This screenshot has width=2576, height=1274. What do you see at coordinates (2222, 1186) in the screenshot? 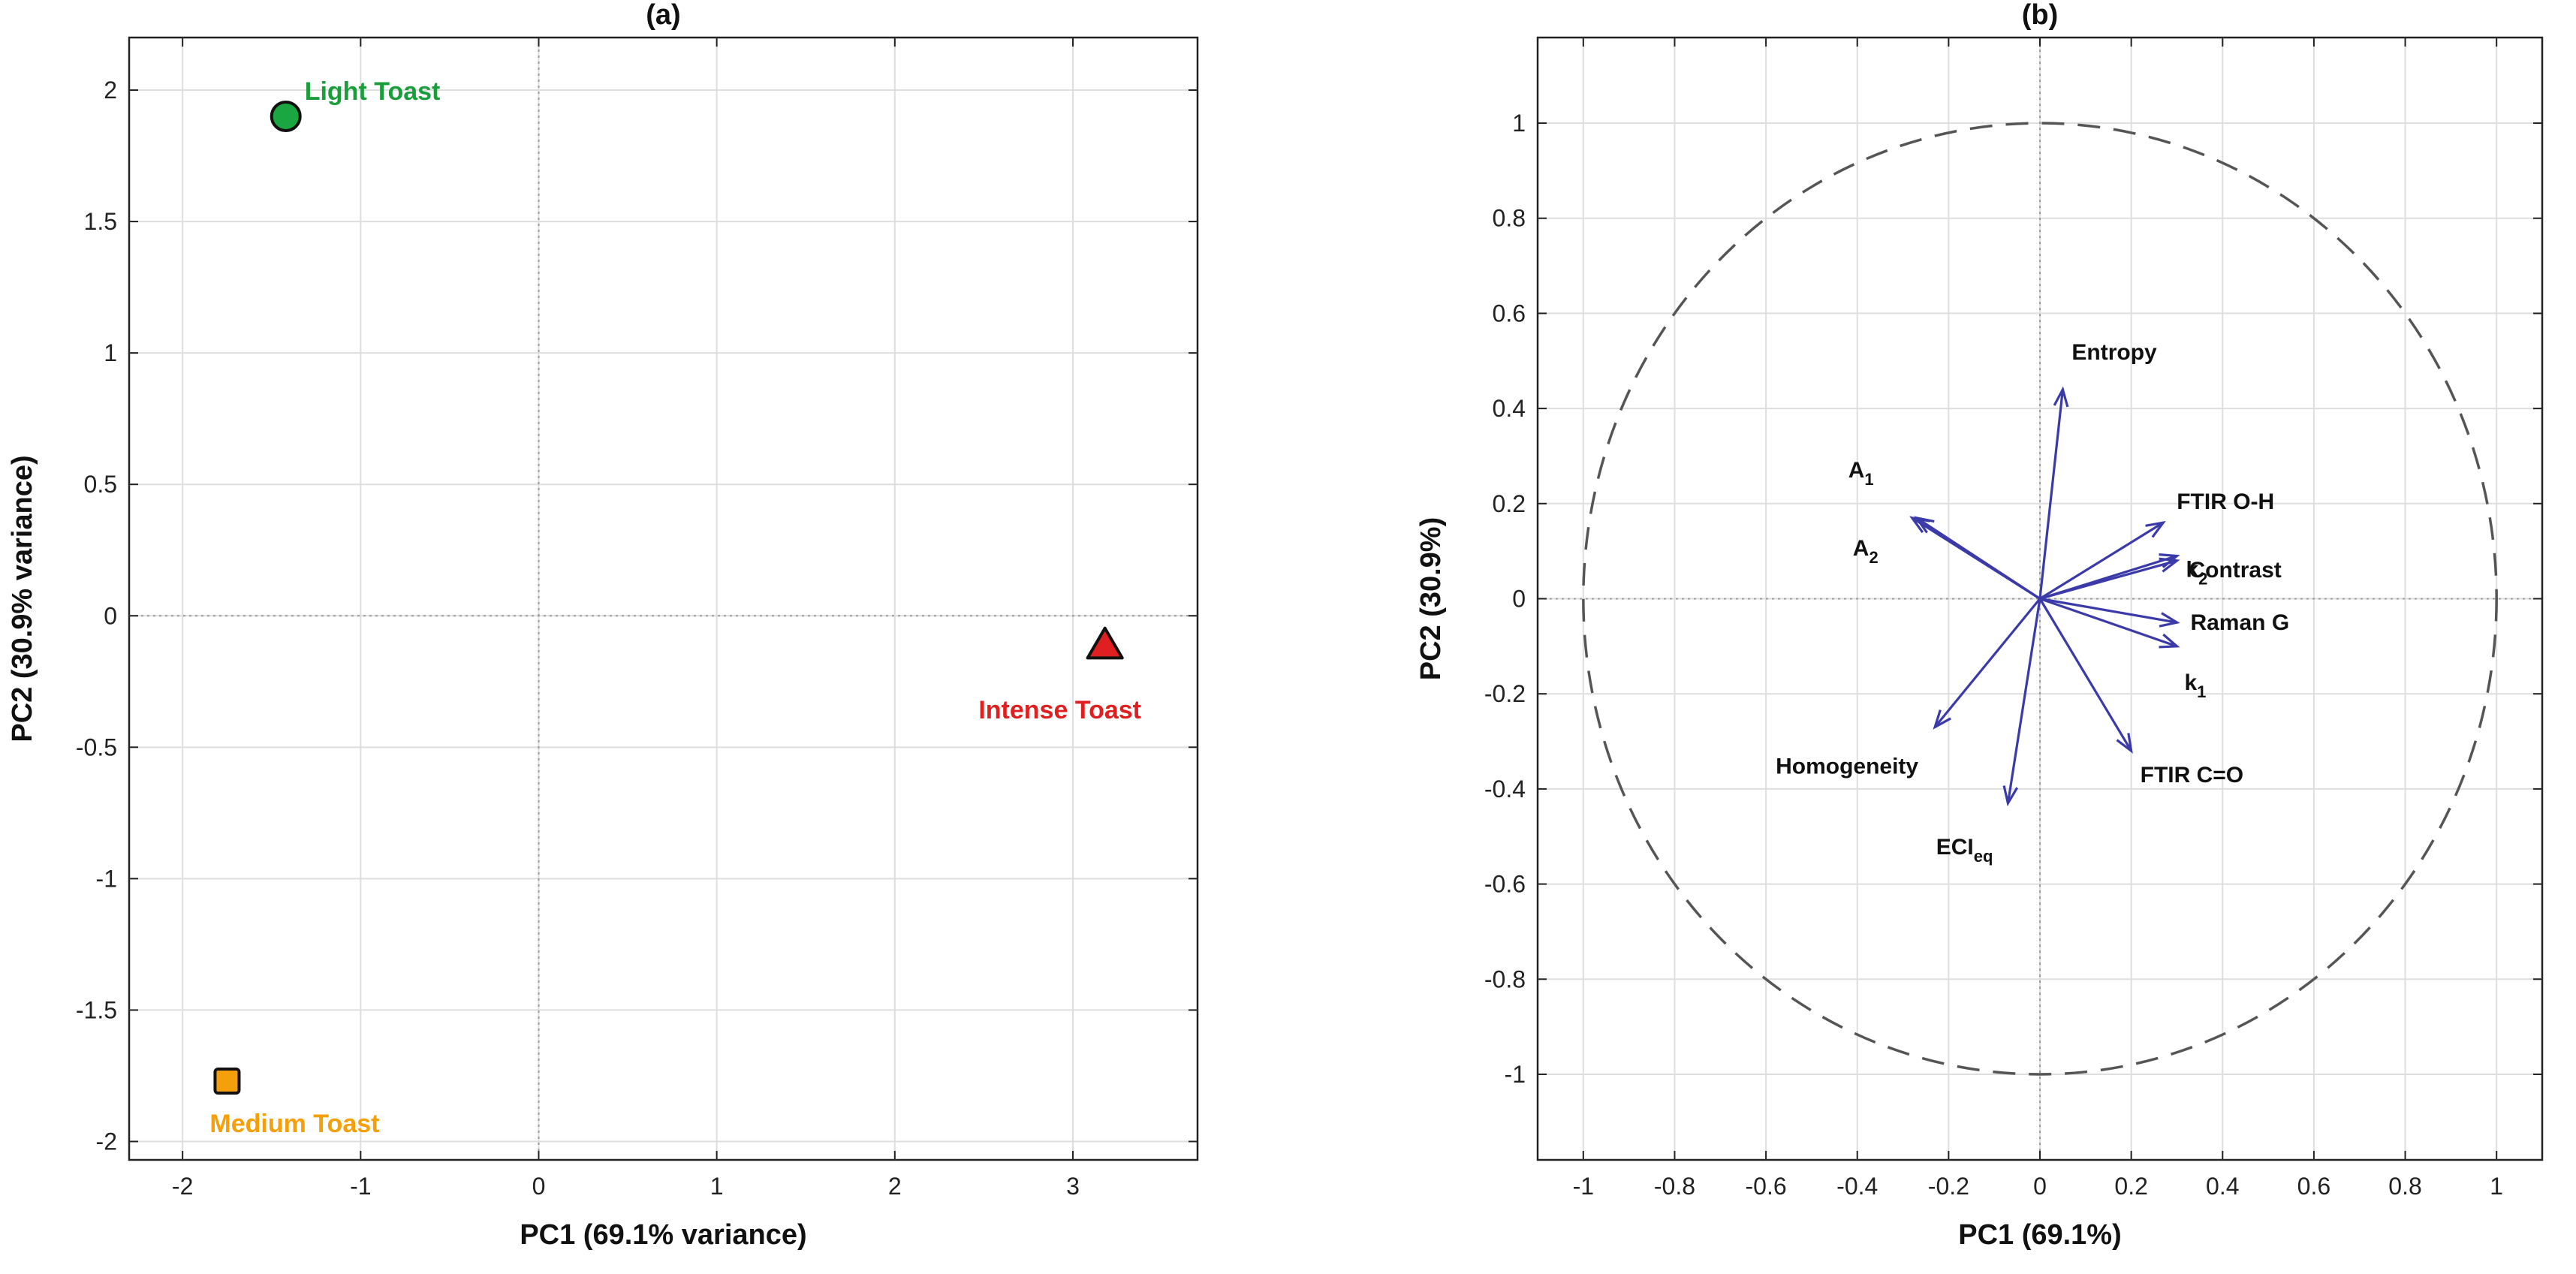
I see `x-tick-label: 0.4` at bounding box center [2222, 1186].